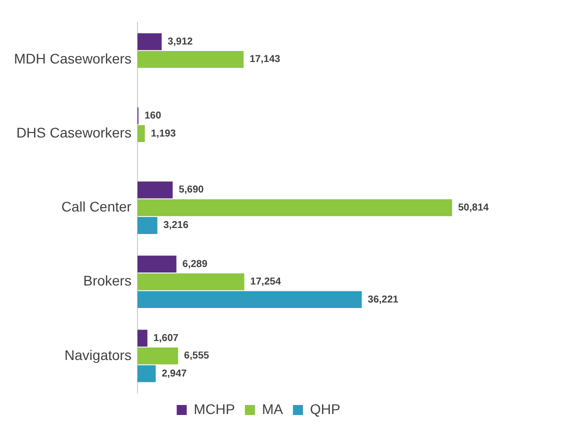 This screenshot has height=435, width=567. What do you see at coordinates (181, 42) in the screenshot?
I see `data-label: 3,912` at bounding box center [181, 42].